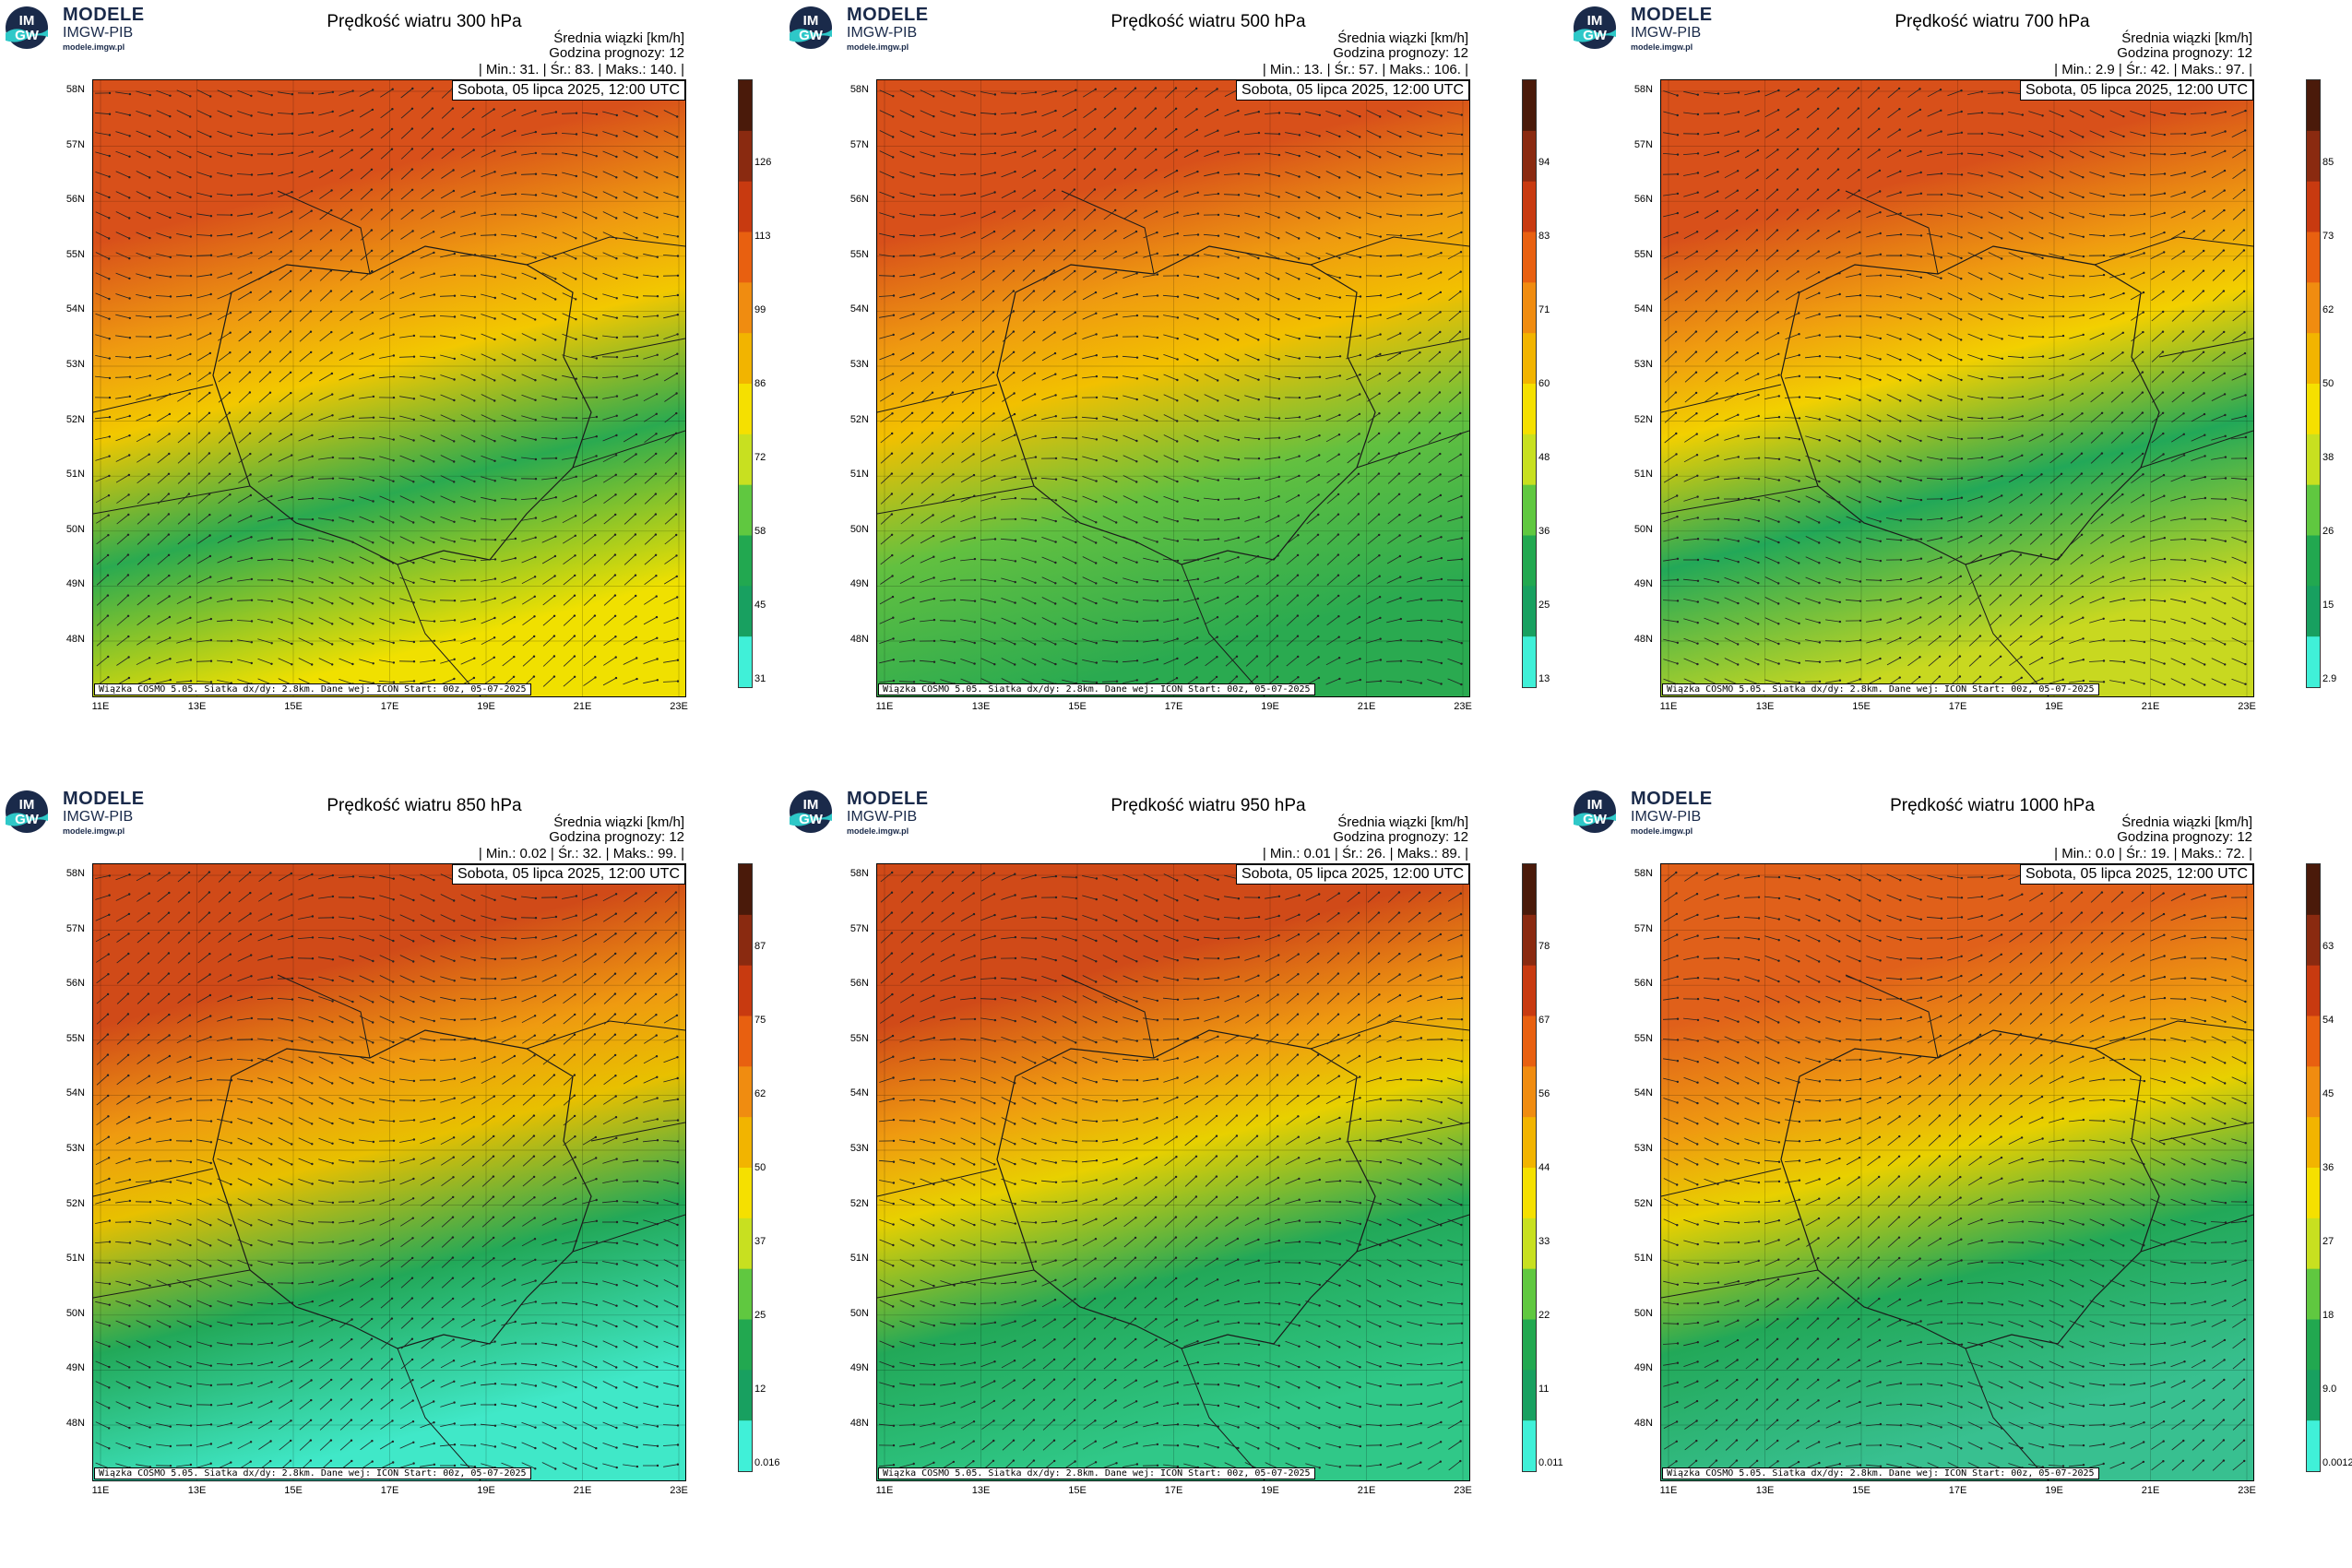 This screenshot has height=1568, width=2352. I want to click on info-forecast-hour: Godzina prognozy: 12, so click(1400, 53).